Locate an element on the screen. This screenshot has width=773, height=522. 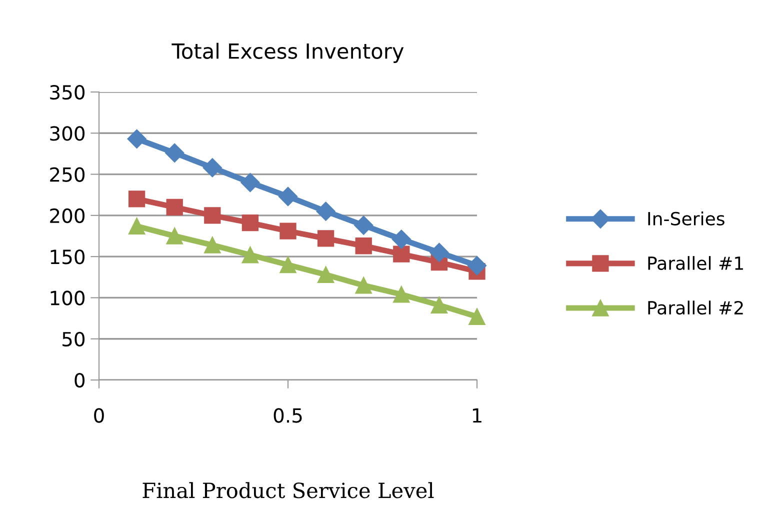
y-tick-label: 250 is located at coordinates (67, 174).